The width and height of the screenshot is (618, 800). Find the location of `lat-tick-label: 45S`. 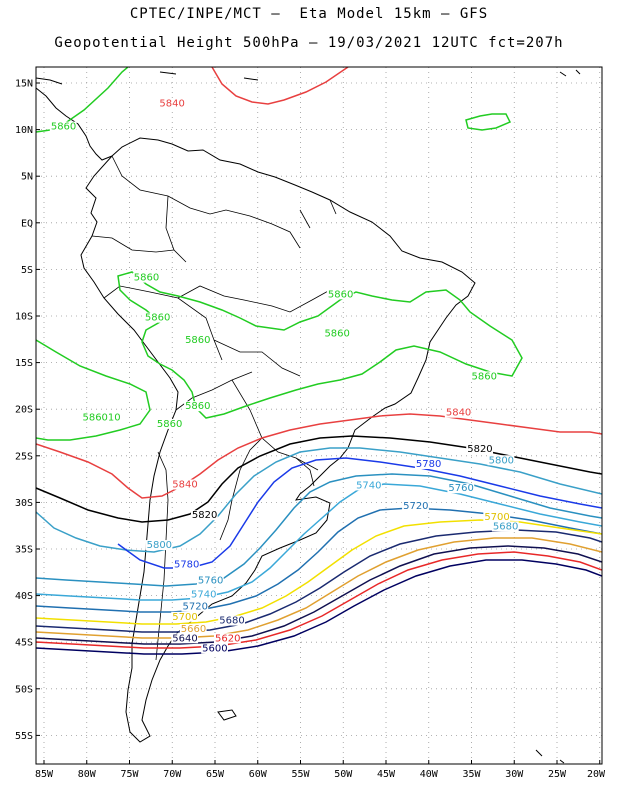

lat-tick-label: 45S is located at coordinates (24, 643).